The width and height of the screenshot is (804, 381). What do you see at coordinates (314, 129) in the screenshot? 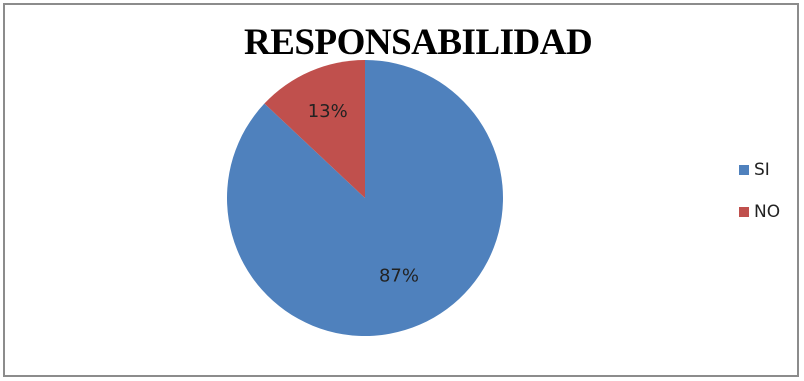
I see `pie-slice-no` at bounding box center [314, 129].